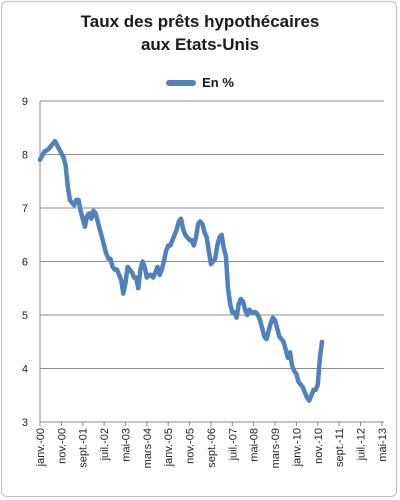  I want to click on x-tick-label: mai-03, so click(126, 445).